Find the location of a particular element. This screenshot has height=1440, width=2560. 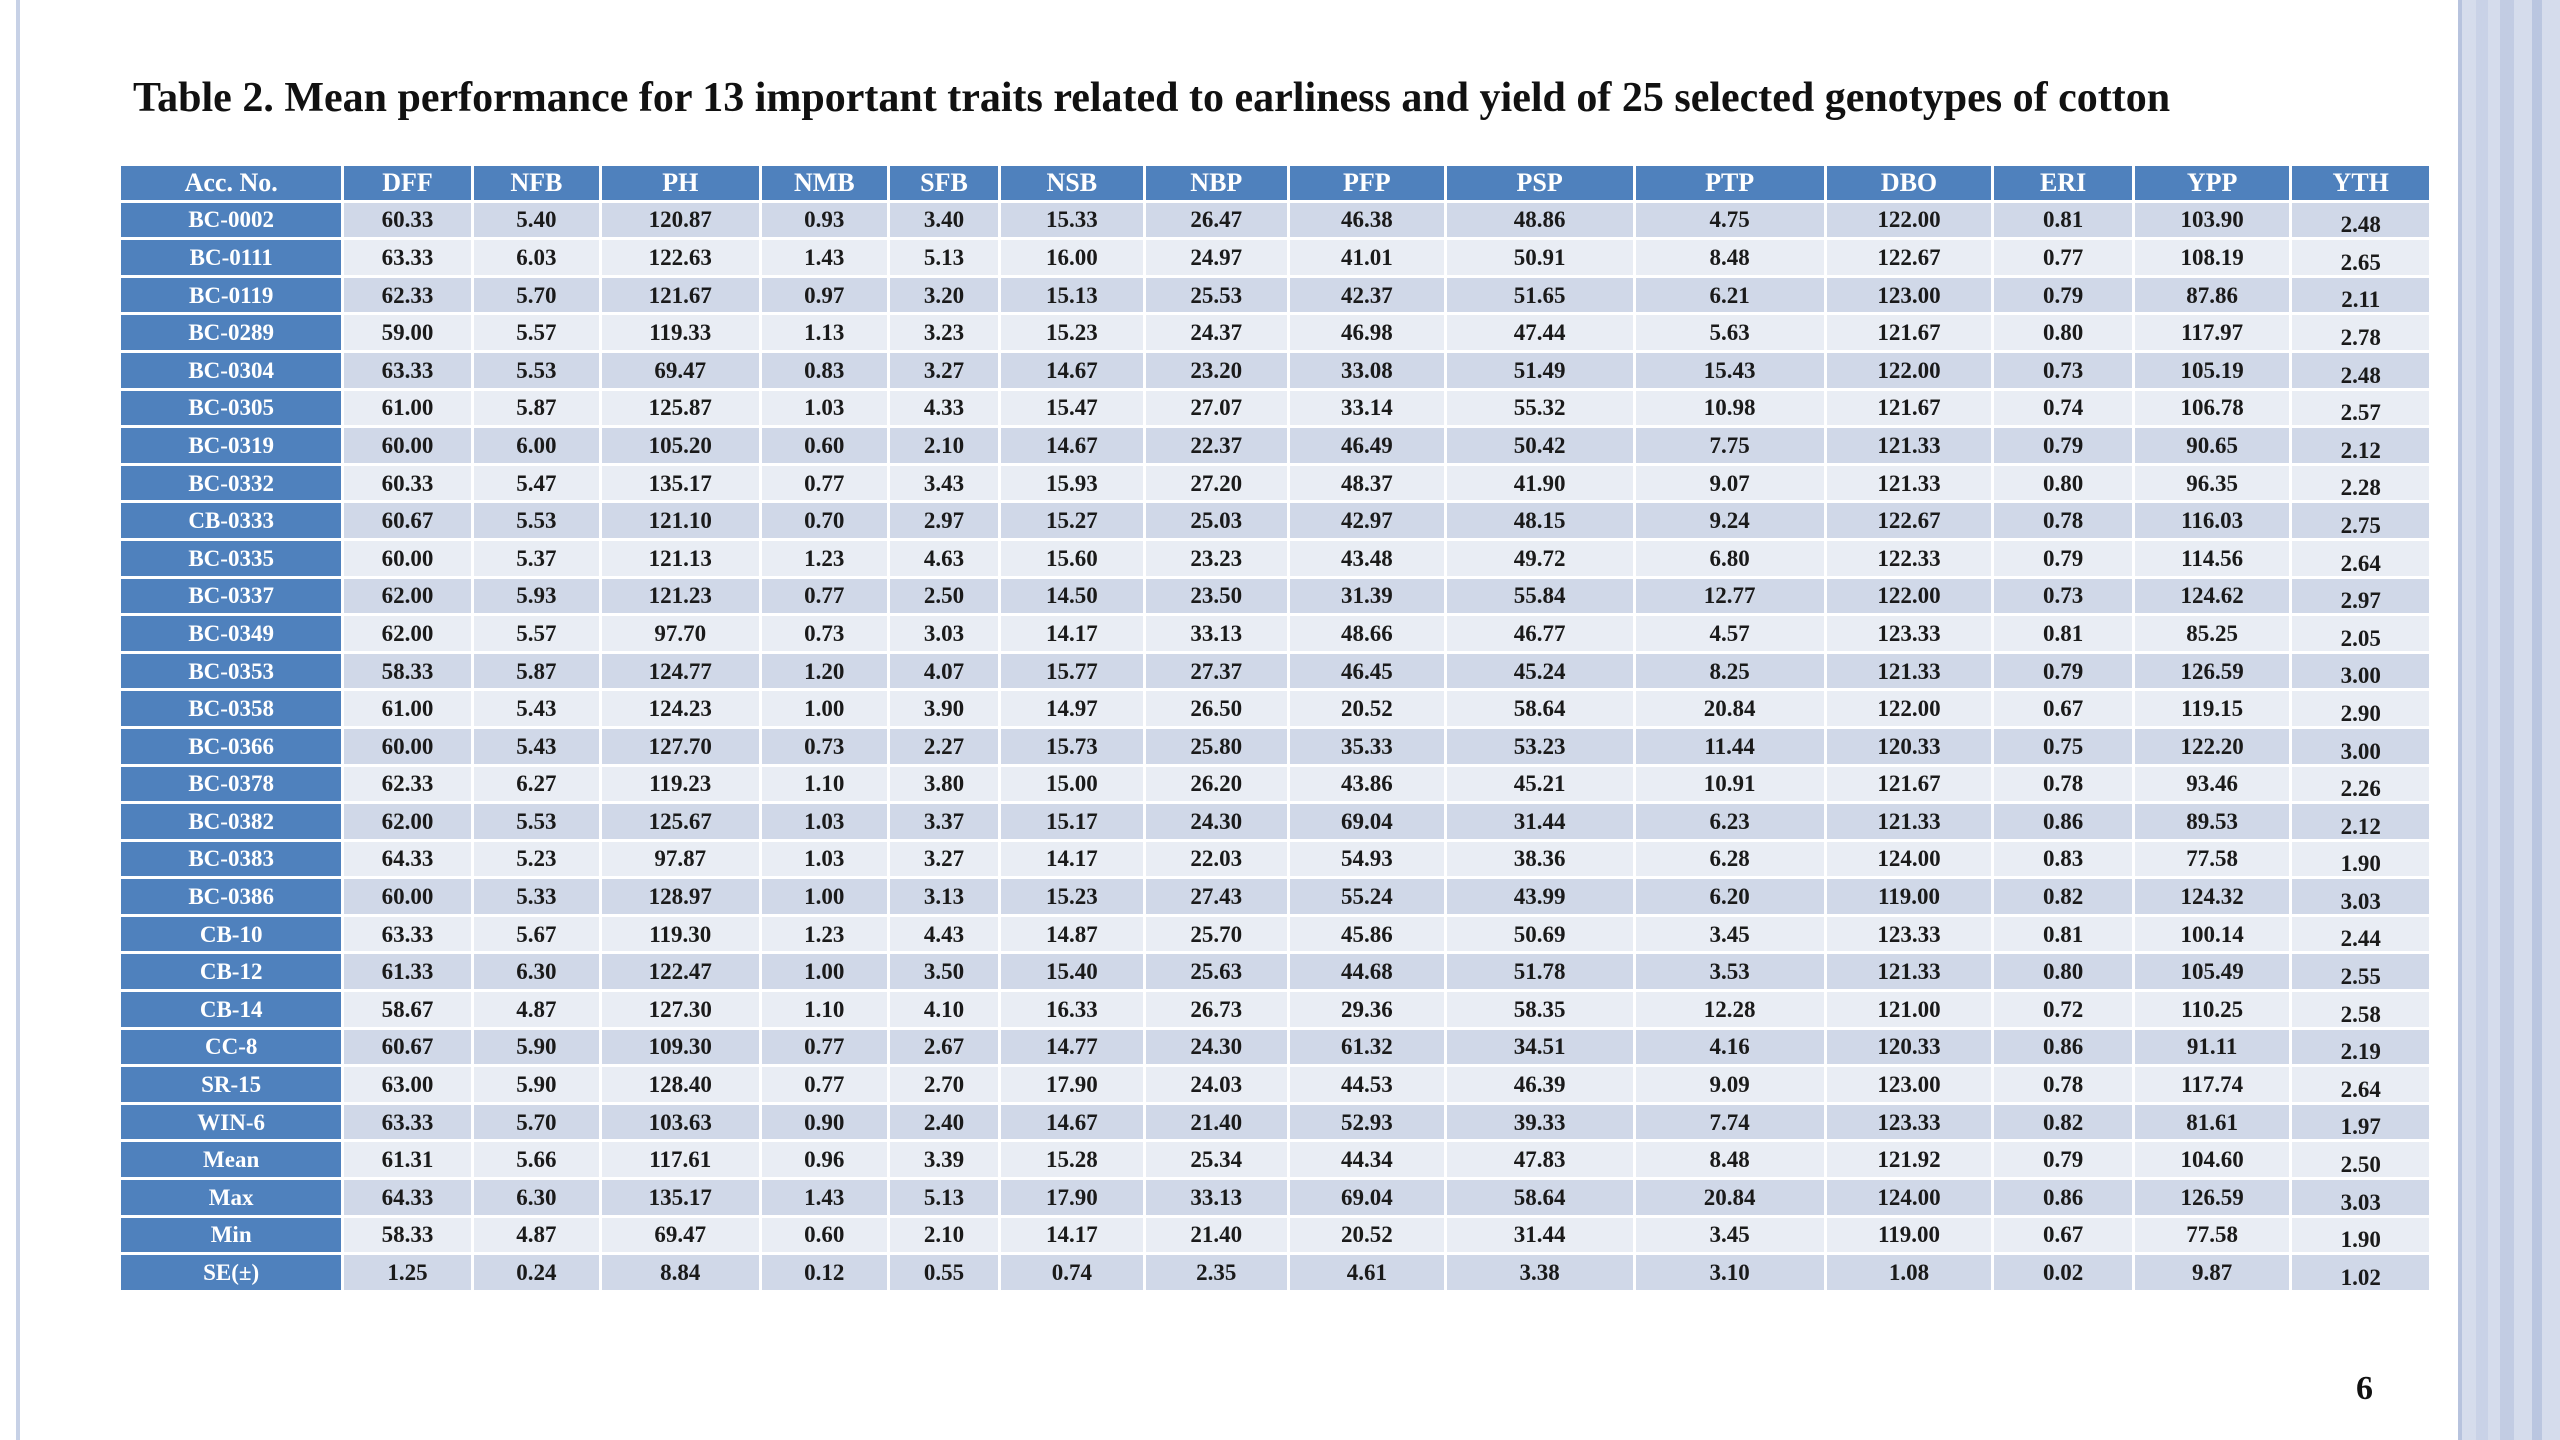

table-cell: 3.23 is located at coordinates (944, 332).